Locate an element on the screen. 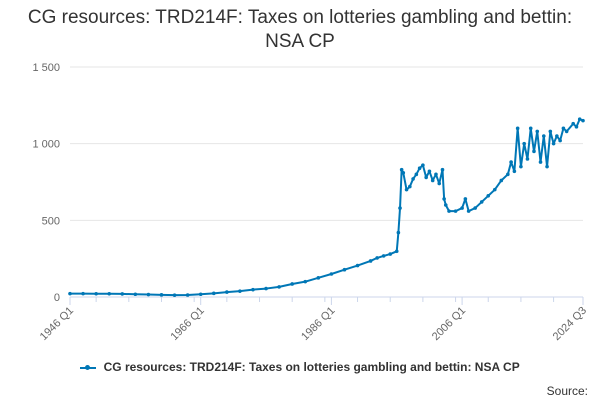 This screenshot has width=600, height=400. x-tick-label: 2024 Q3 is located at coordinates (570, 324).